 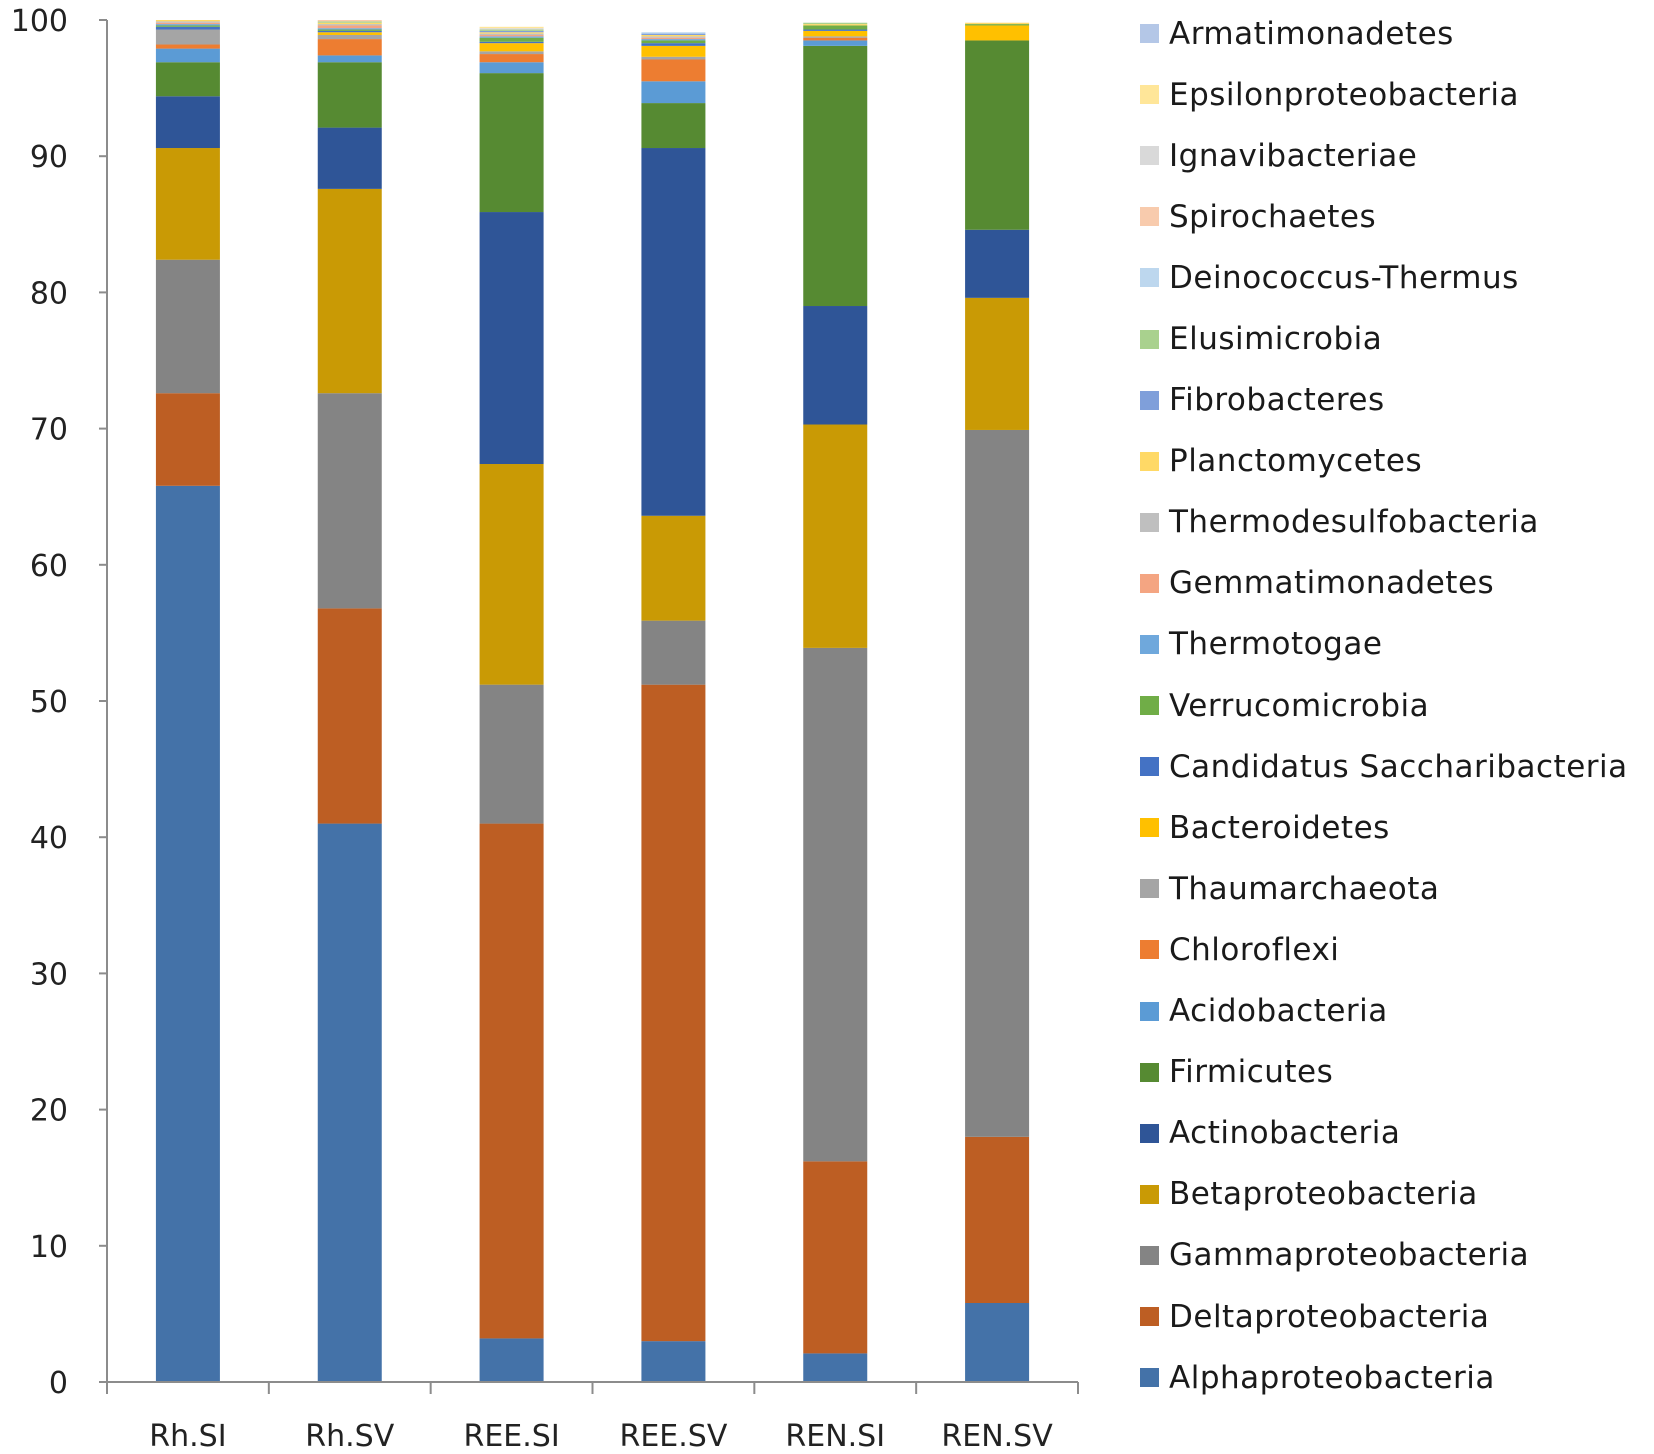 What do you see at coordinates (1395, 155) in the screenshot?
I see `legend-item: Ignavibacteriae` at bounding box center [1395, 155].